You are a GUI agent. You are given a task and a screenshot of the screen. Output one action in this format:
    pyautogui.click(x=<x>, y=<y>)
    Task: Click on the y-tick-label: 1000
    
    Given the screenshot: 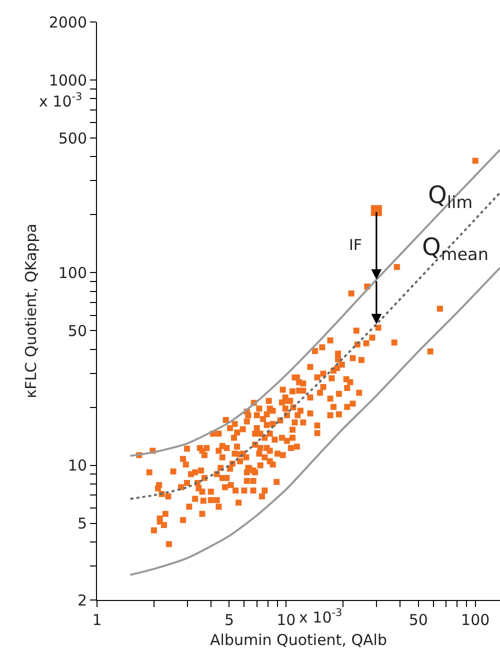 What is the action you would take?
    pyautogui.click(x=67, y=80)
    